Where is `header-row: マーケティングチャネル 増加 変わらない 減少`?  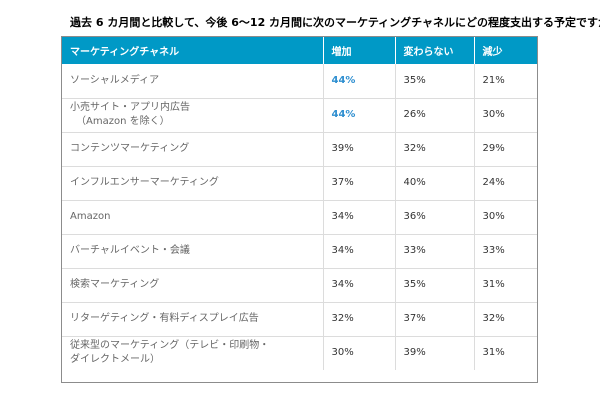
header-row: マーケティングチャネル 増加 変わらない 減少 is located at coordinates (299, 50).